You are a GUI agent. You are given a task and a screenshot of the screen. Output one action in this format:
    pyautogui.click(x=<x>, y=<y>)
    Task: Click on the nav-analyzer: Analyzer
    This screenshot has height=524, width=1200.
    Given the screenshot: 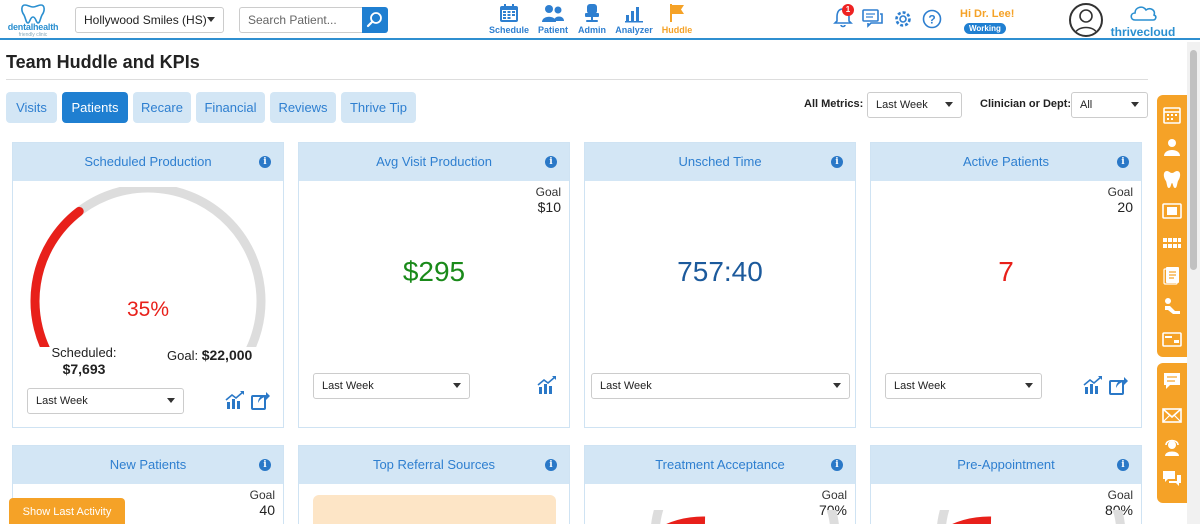 What is the action you would take?
    pyautogui.click(x=634, y=20)
    